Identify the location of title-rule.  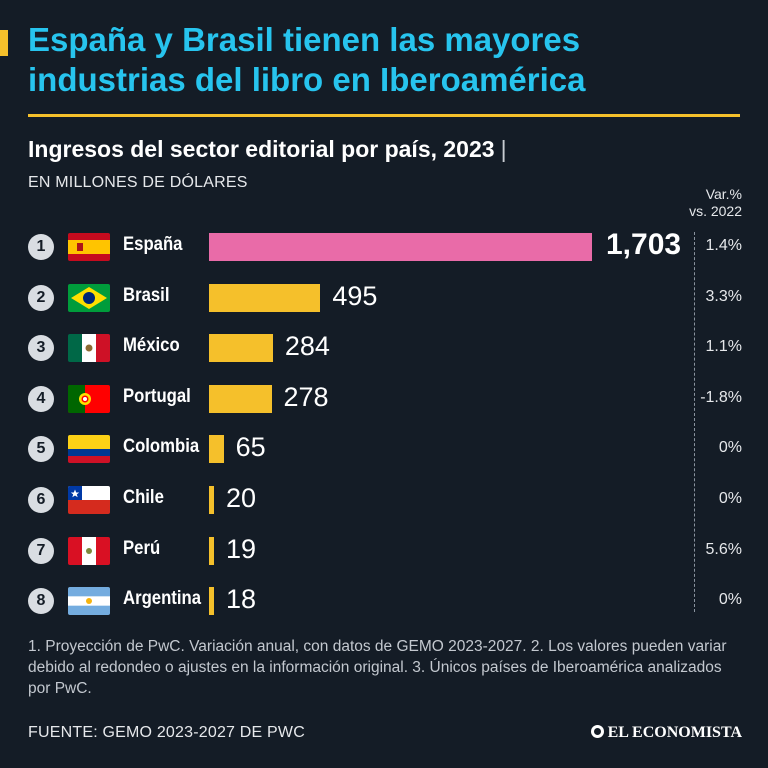
(384, 115).